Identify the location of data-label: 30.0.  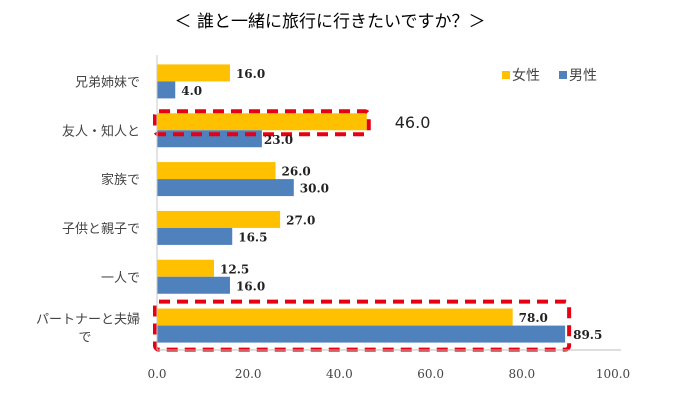
(314, 189).